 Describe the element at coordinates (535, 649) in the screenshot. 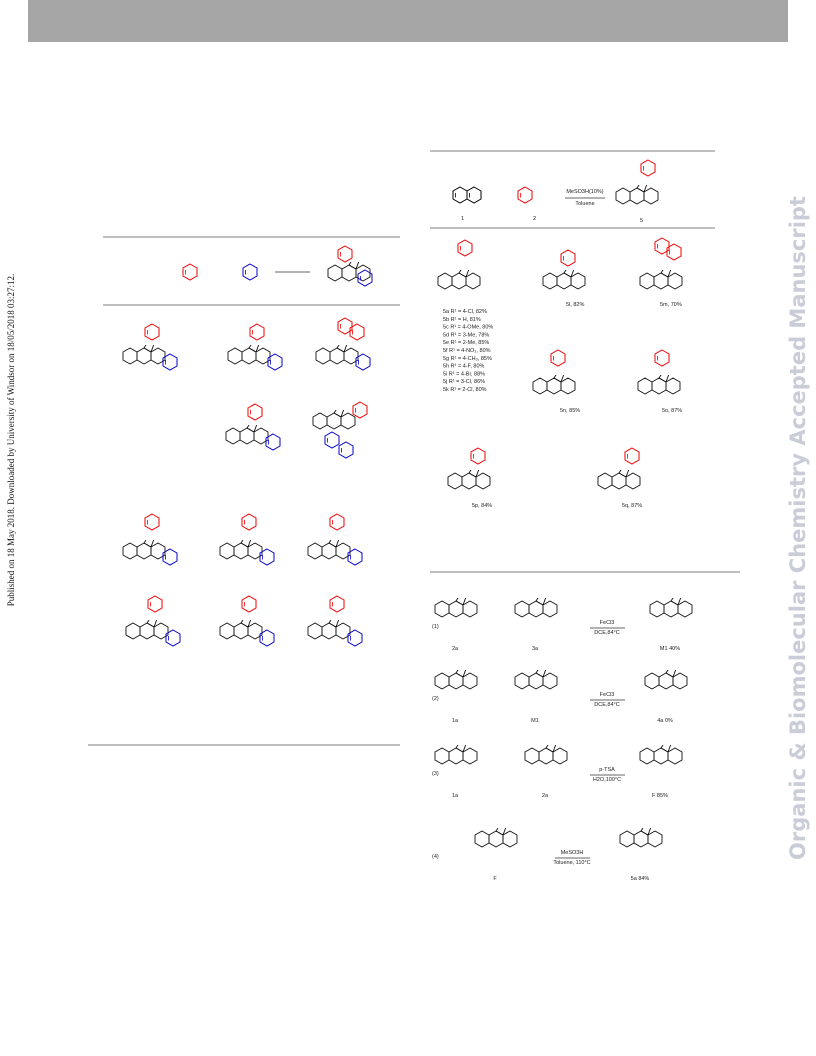

I see `compound-label: 3a` at that location.